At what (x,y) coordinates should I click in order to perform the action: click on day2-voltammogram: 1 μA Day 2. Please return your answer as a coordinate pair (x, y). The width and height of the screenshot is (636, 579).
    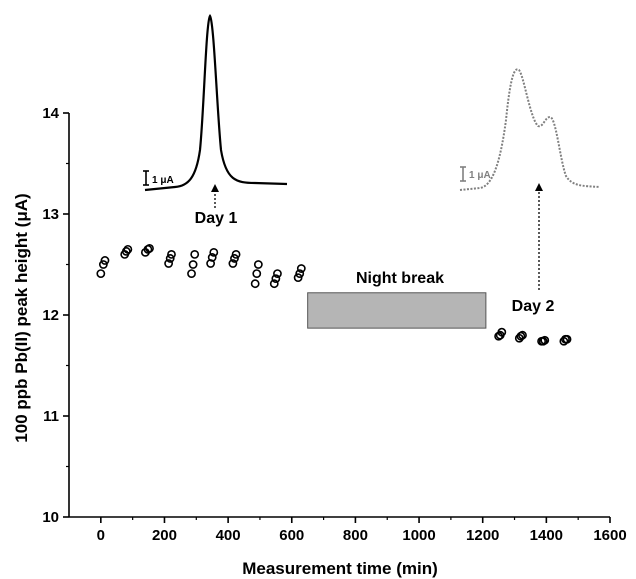
    Looking at the image, I should click on (530, 191).